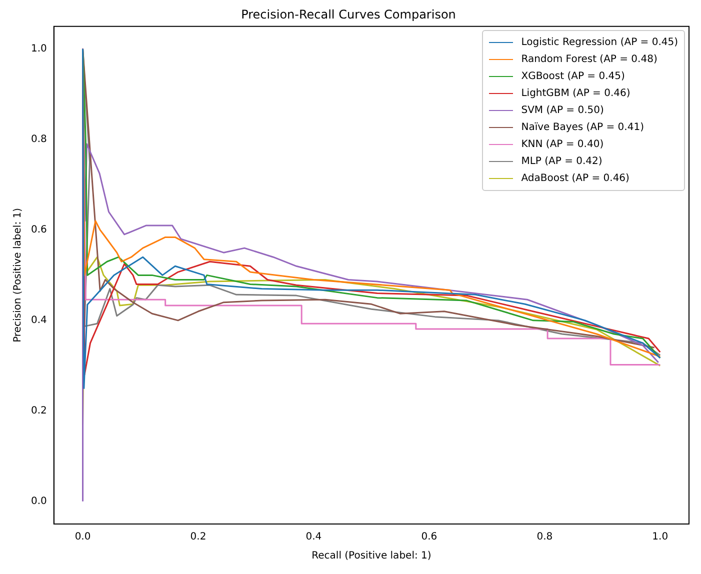 The width and height of the screenshot is (701, 574). What do you see at coordinates (38, 501) in the screenshot?
I see `y-tick-label: 0.0` at bounding box center [38, 501].